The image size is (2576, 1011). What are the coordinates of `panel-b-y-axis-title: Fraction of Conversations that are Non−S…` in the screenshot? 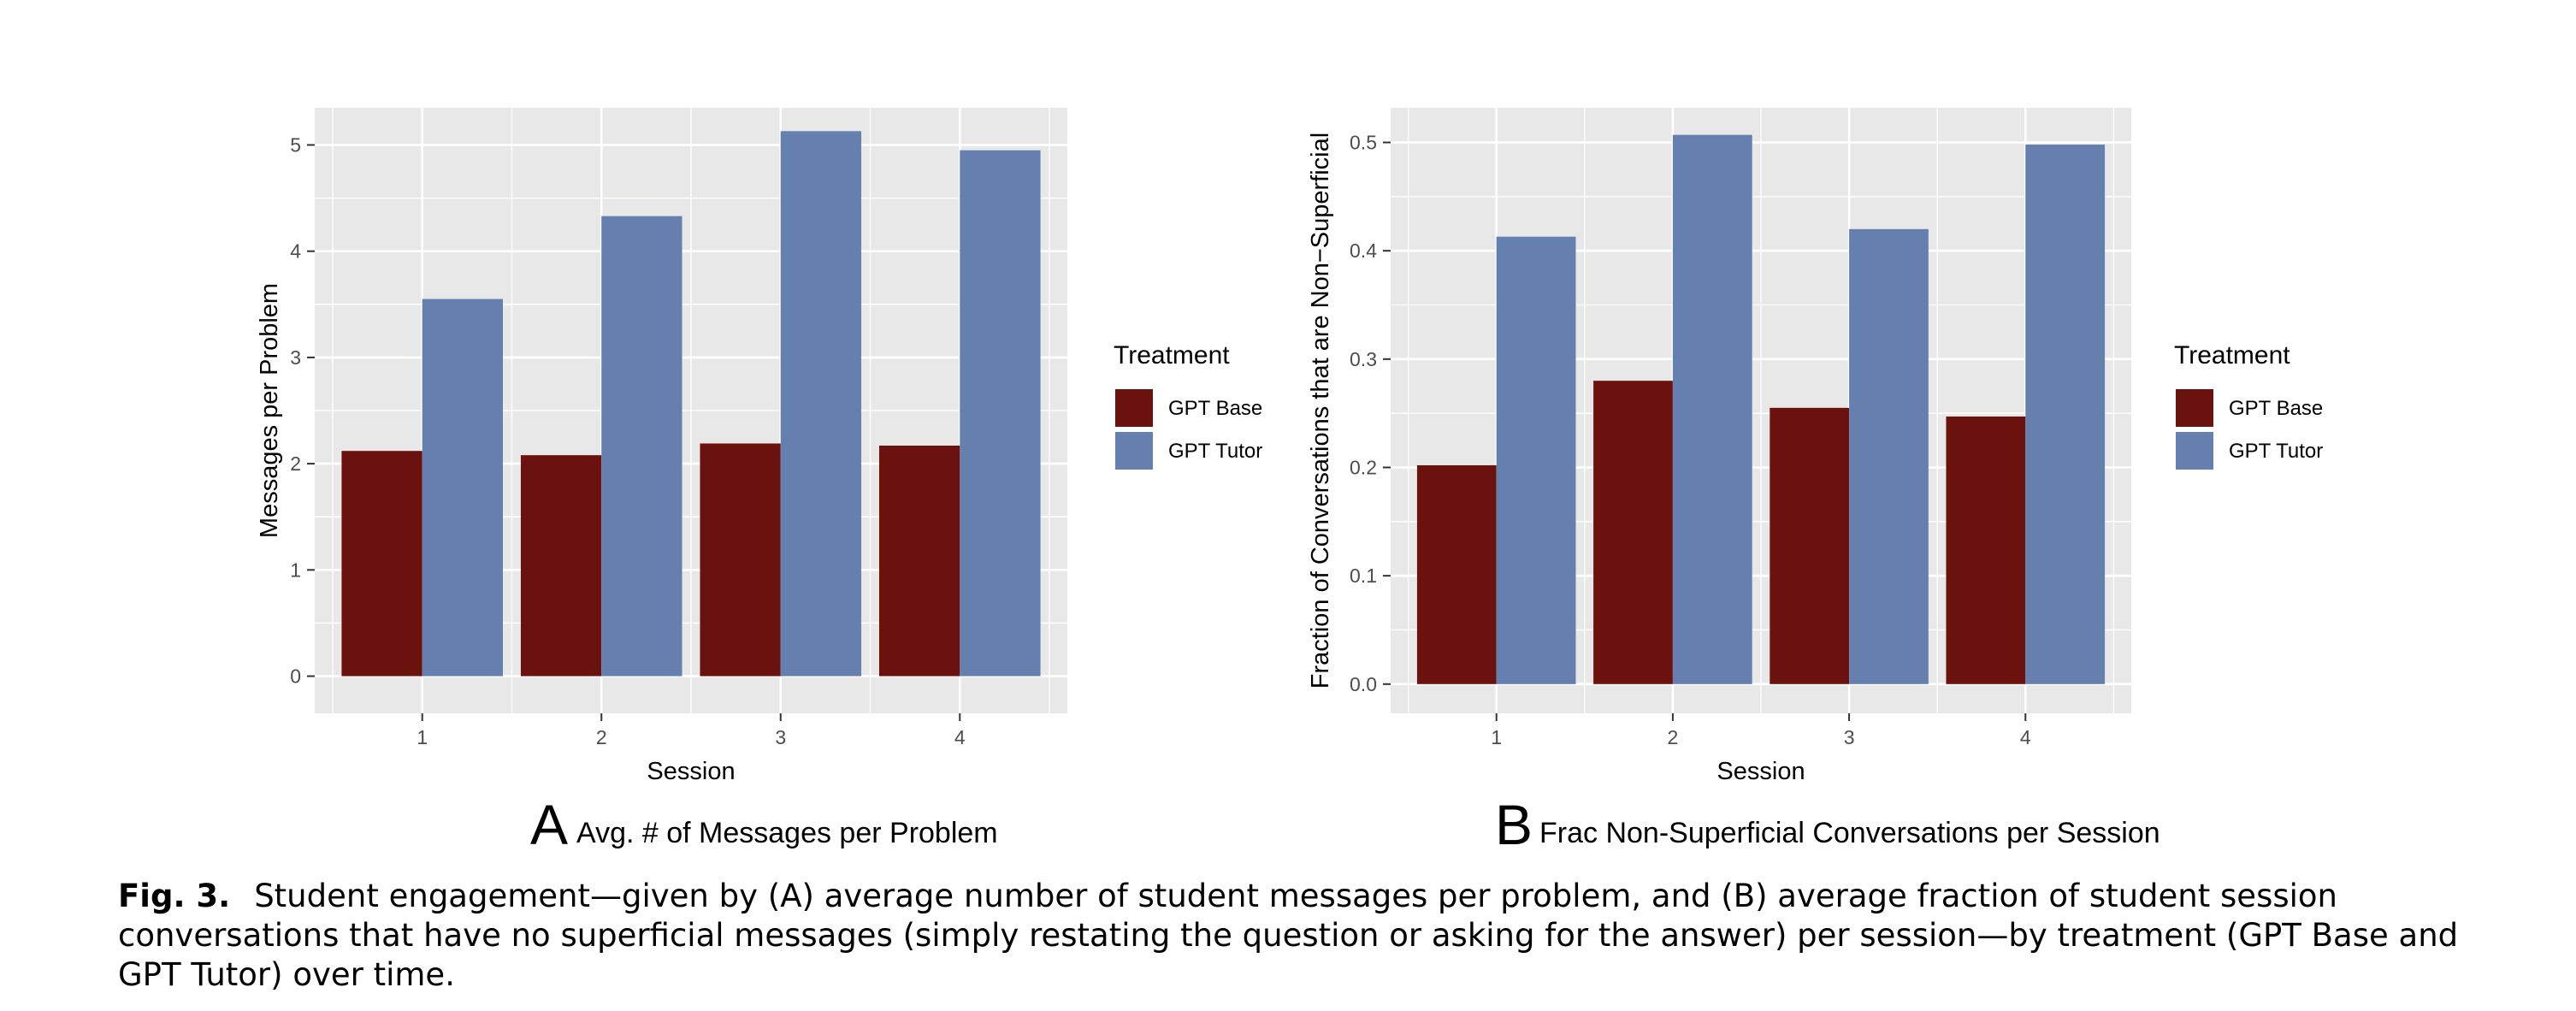 It's located at (1320, 411).